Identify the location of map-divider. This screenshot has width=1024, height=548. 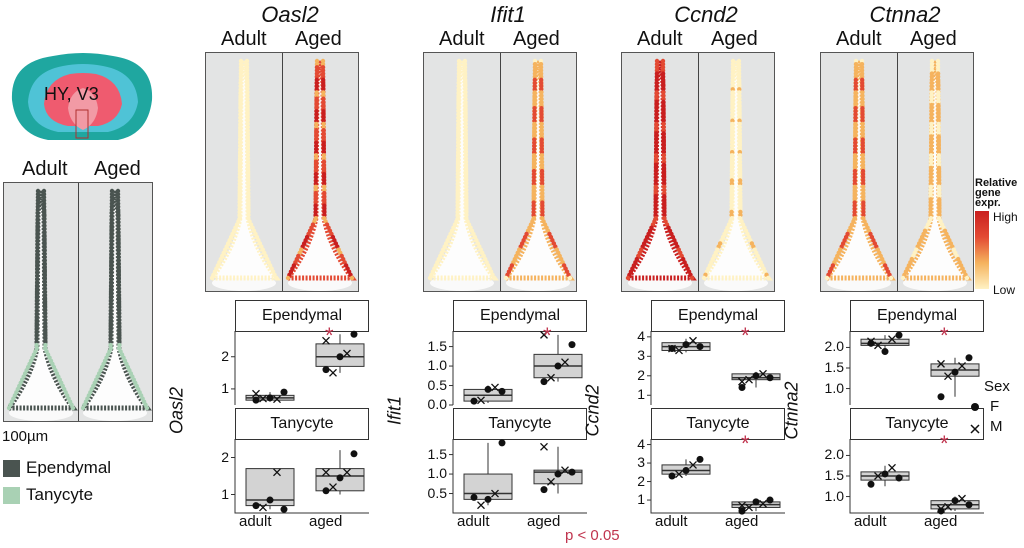
(698, 172).